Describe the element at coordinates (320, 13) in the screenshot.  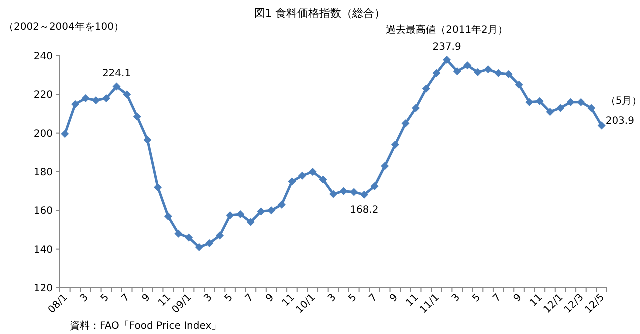
I see `chart-title: 図1 食料価格指数（総合）` at that location.